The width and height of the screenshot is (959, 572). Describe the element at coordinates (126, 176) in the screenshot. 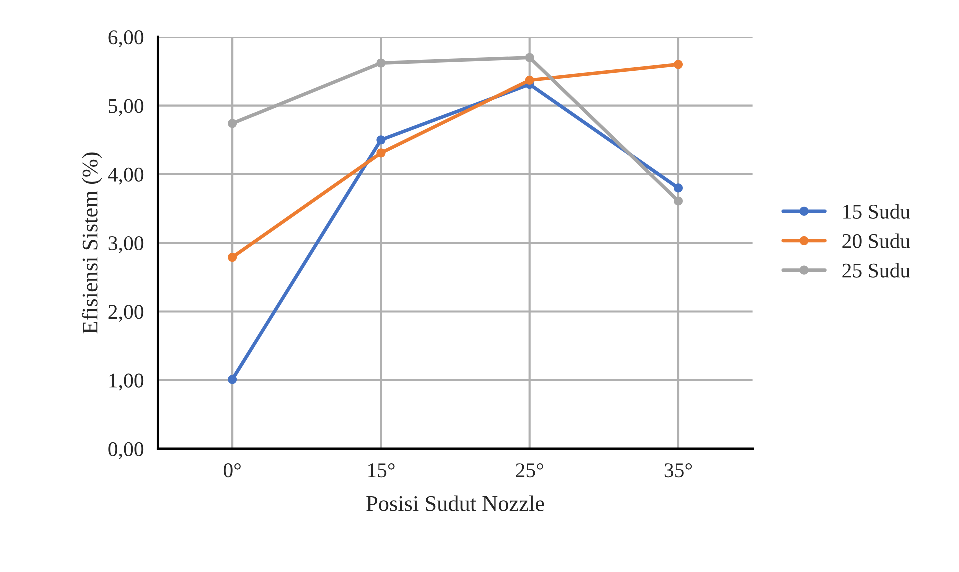

I see `y-tick-label: 4,00` at that location.